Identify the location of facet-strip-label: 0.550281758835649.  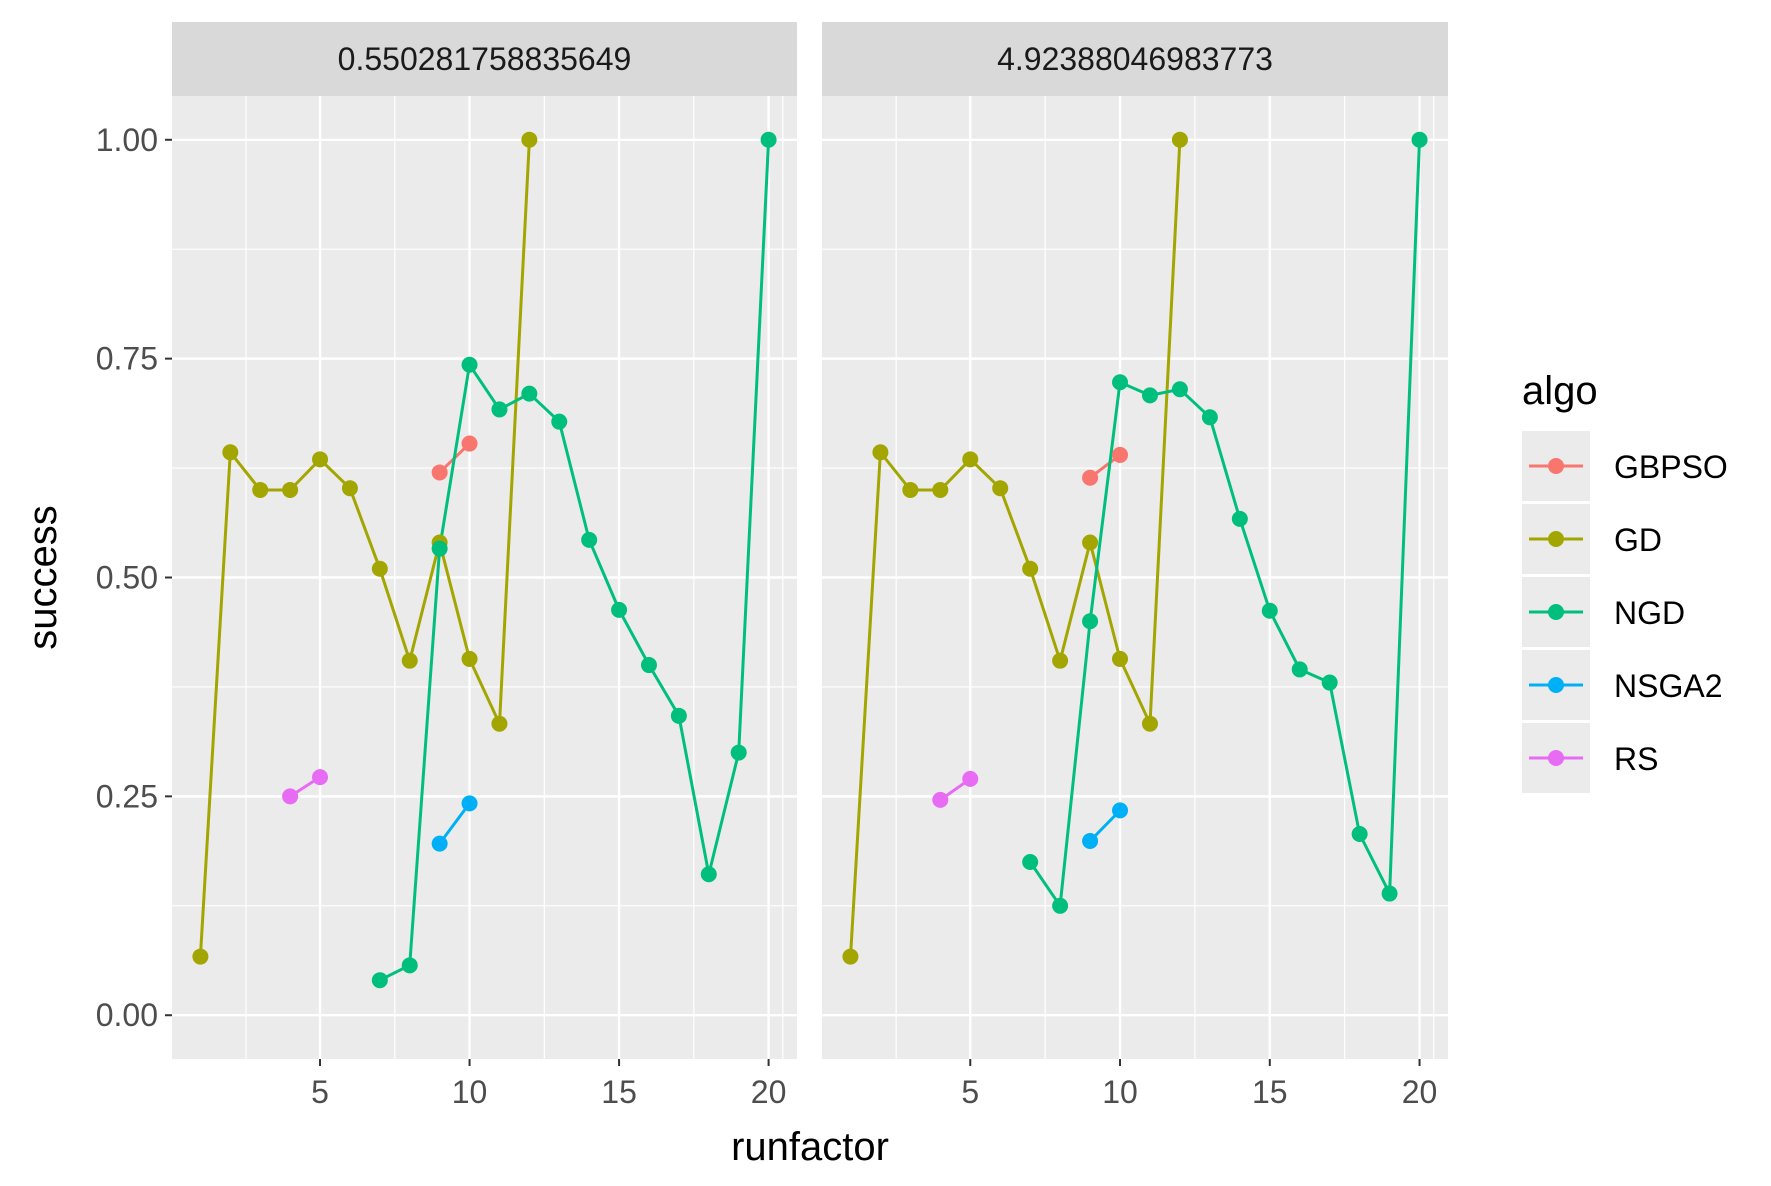
(485, 59).